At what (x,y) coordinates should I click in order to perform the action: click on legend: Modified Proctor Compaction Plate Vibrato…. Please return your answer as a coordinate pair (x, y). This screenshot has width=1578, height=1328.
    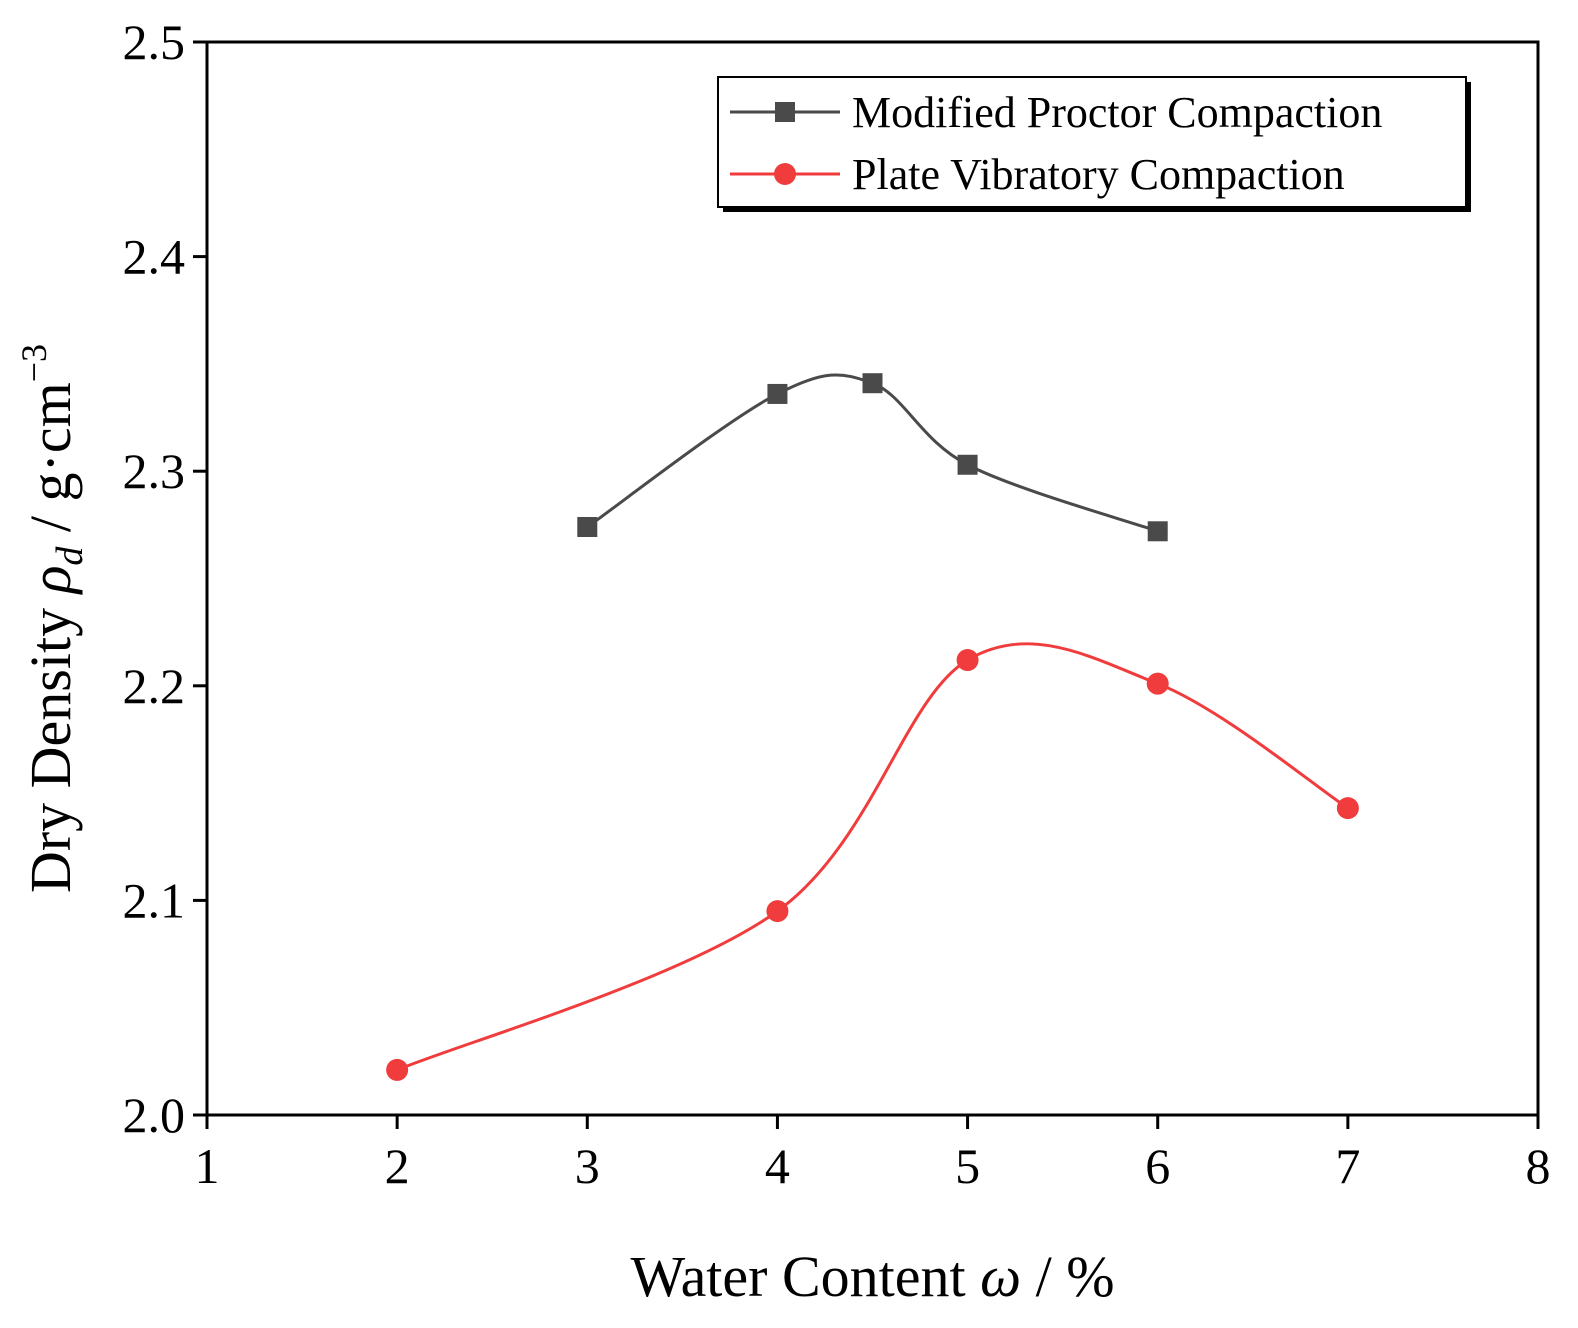
    Looking at the image, I should click on (1094, 144).